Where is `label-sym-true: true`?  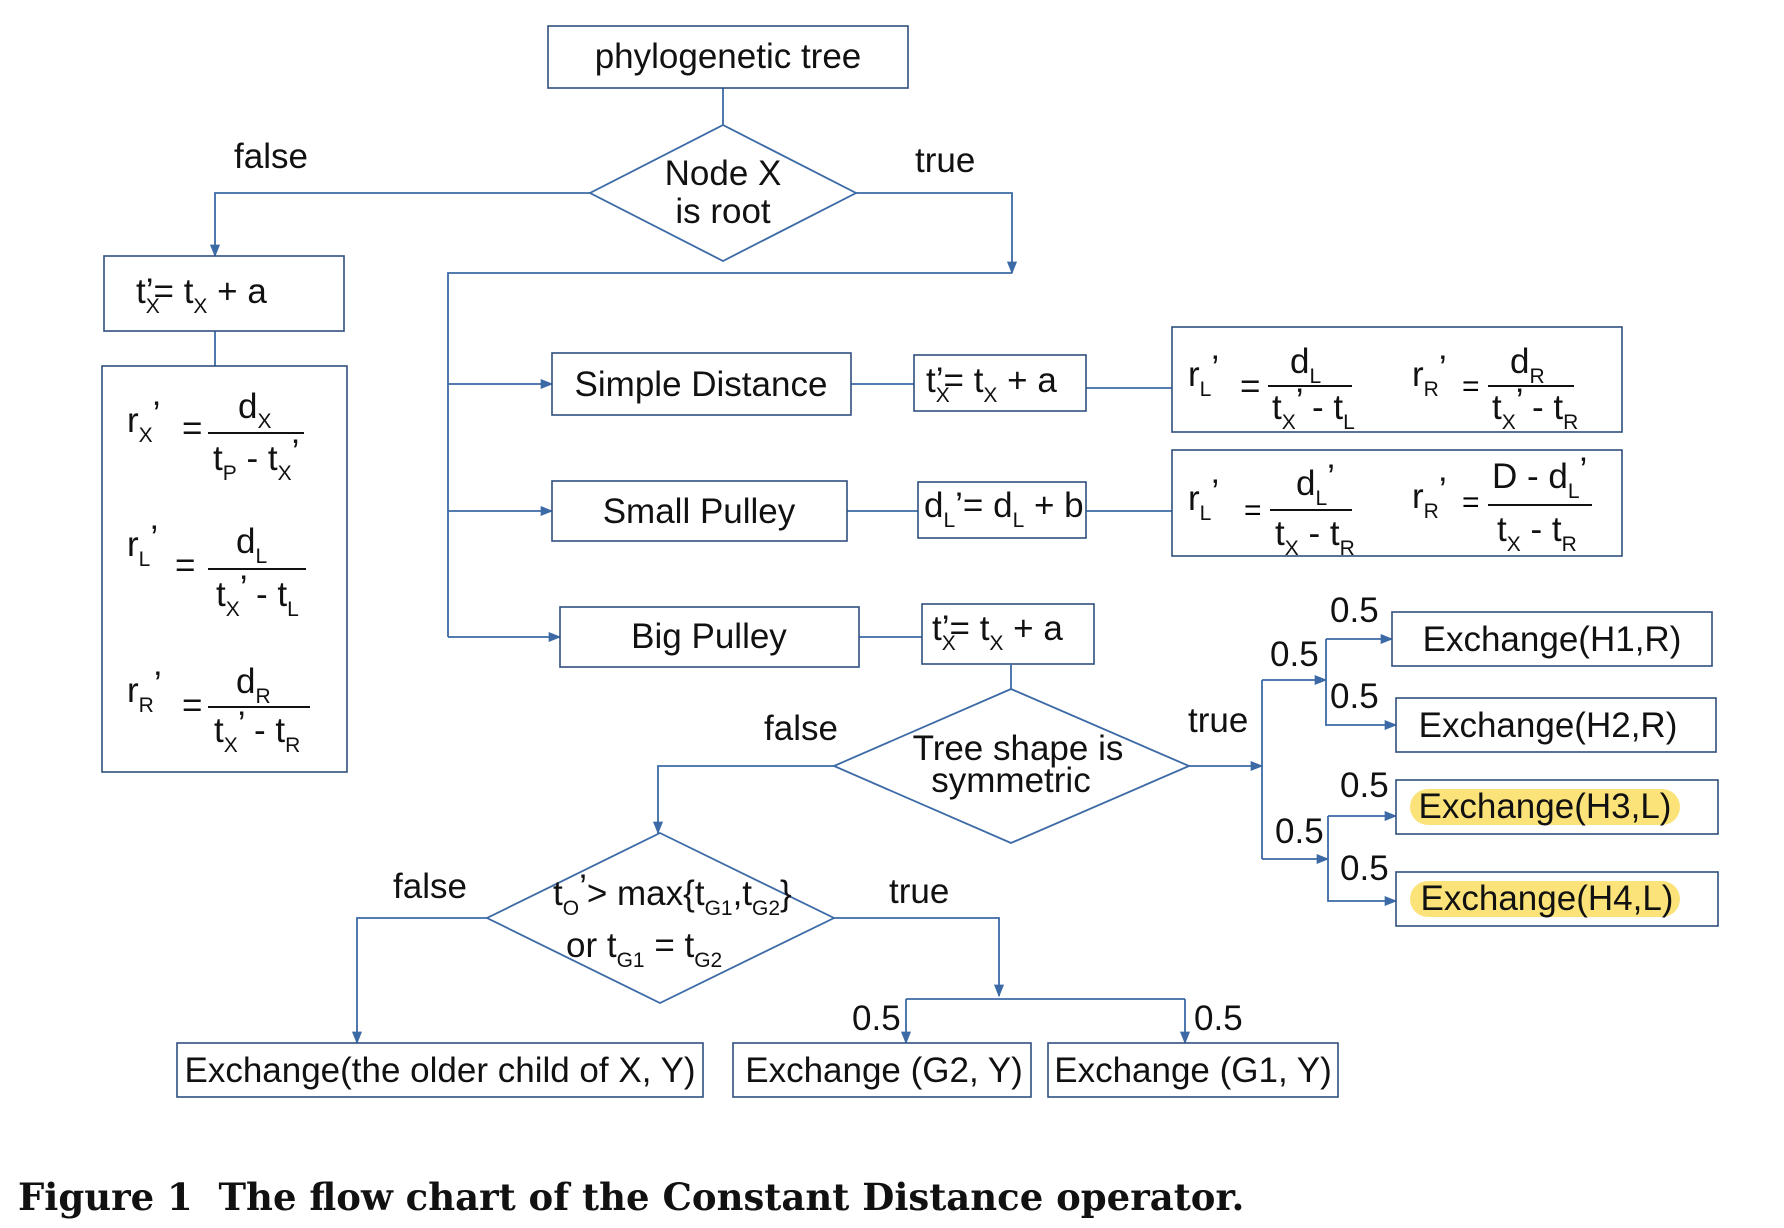 label-sym-true: true is located at coordinates (1218, 720).